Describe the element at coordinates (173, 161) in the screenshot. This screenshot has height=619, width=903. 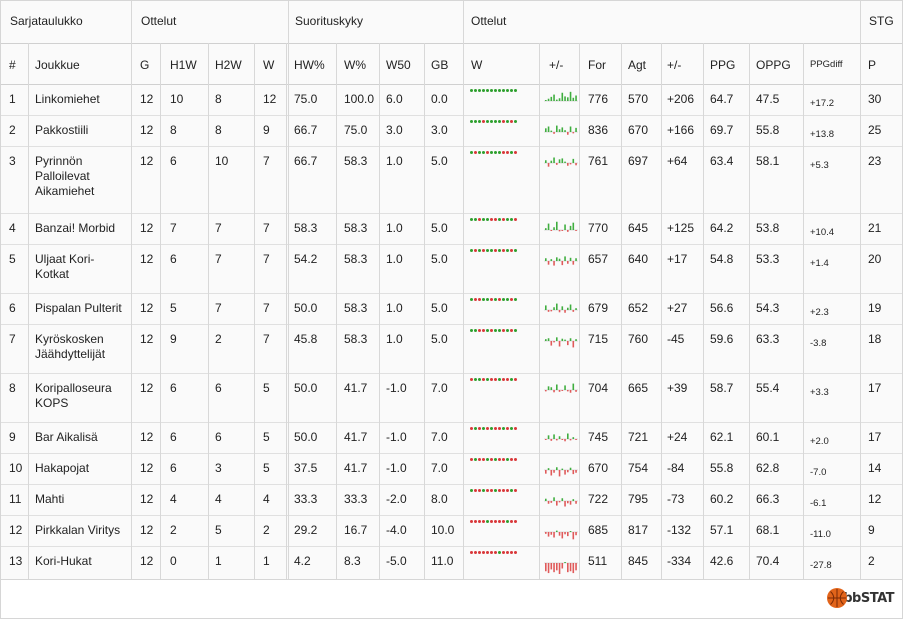
I see `cell-h1w: 6` at that location.